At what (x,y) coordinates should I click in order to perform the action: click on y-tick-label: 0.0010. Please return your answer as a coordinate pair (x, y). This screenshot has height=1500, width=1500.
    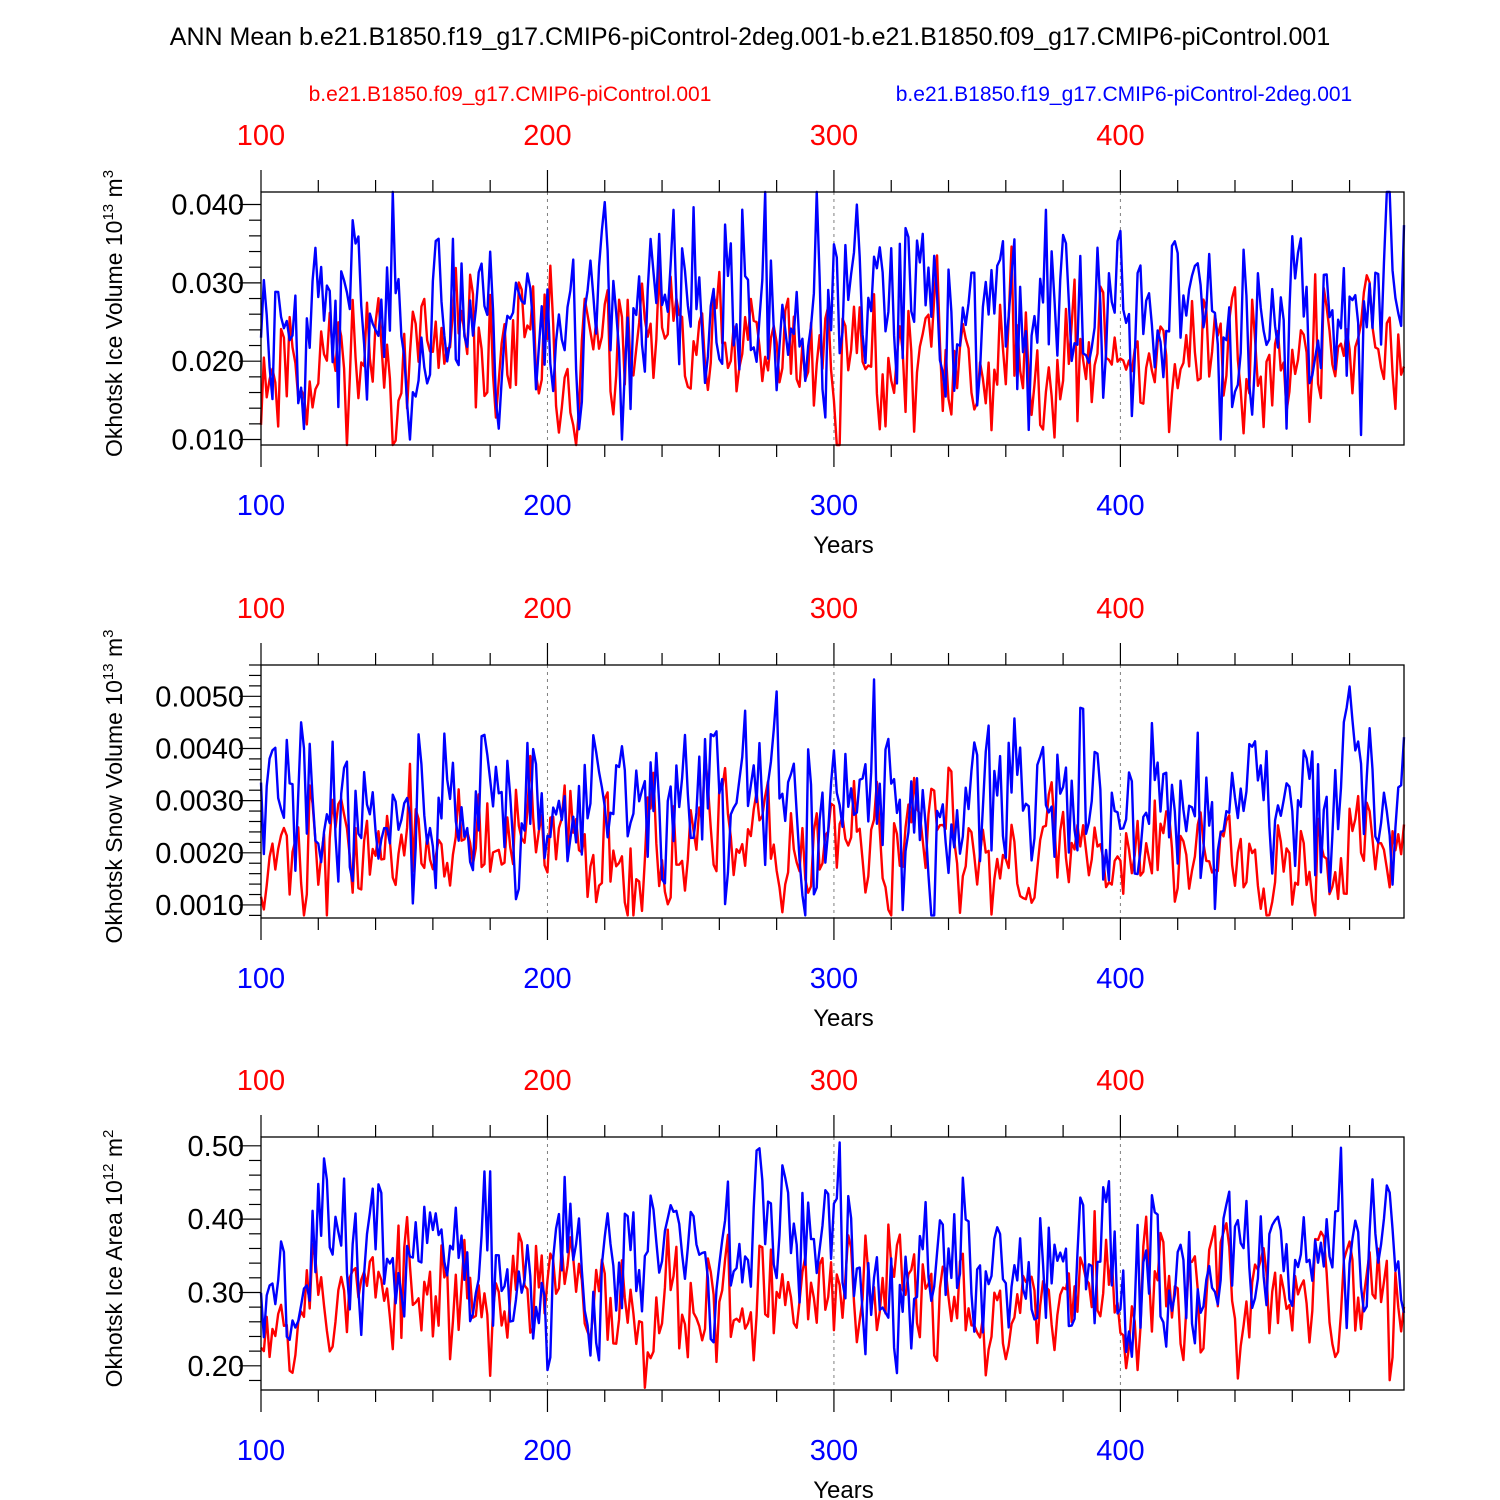
    Looking at the image, I should click on (199, 906).